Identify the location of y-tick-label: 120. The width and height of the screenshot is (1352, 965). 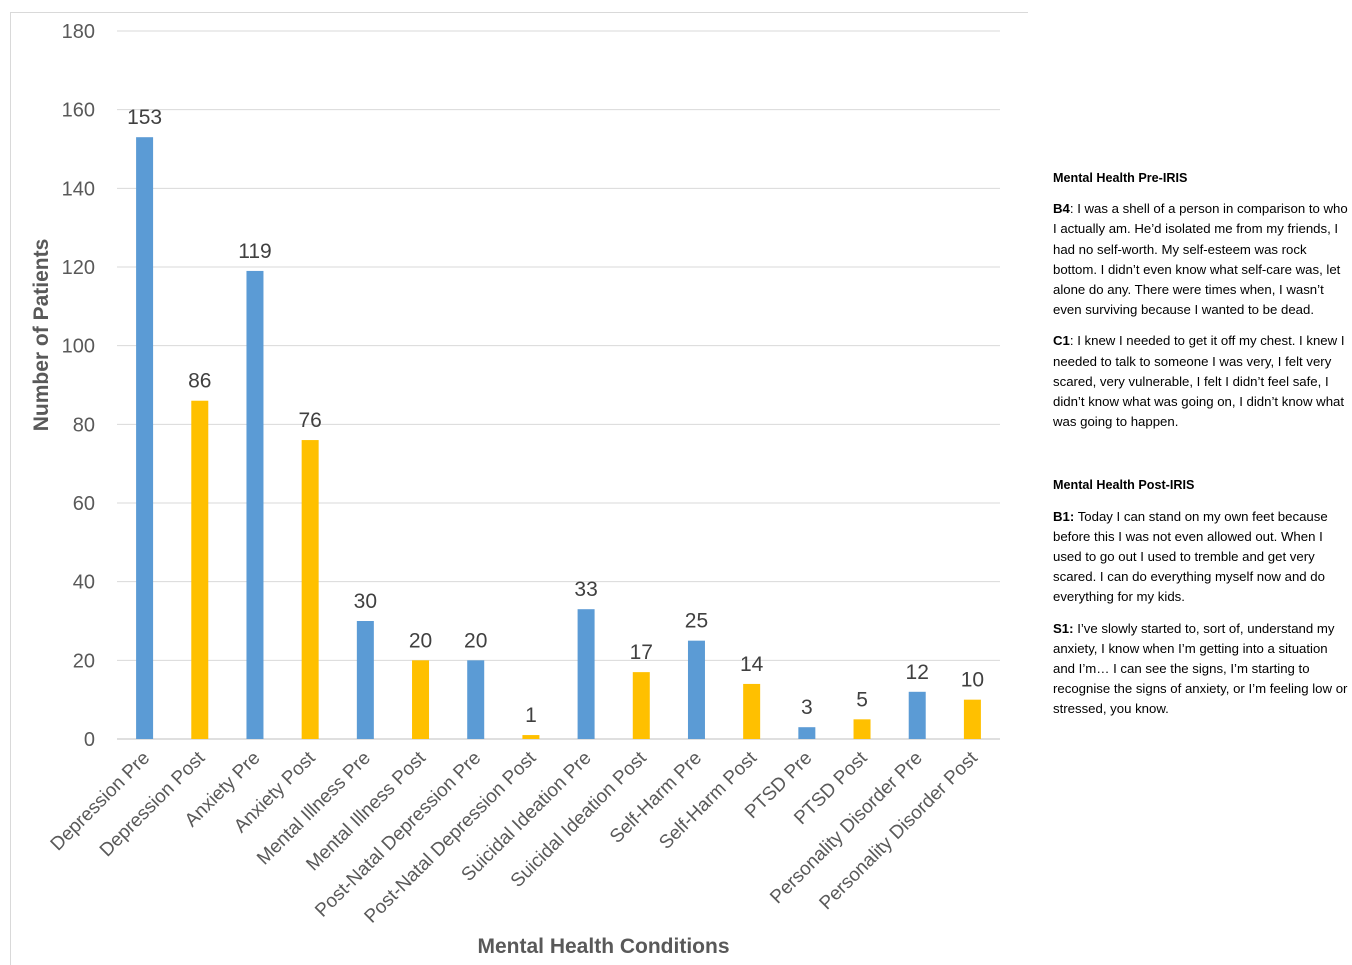
(78, 268).